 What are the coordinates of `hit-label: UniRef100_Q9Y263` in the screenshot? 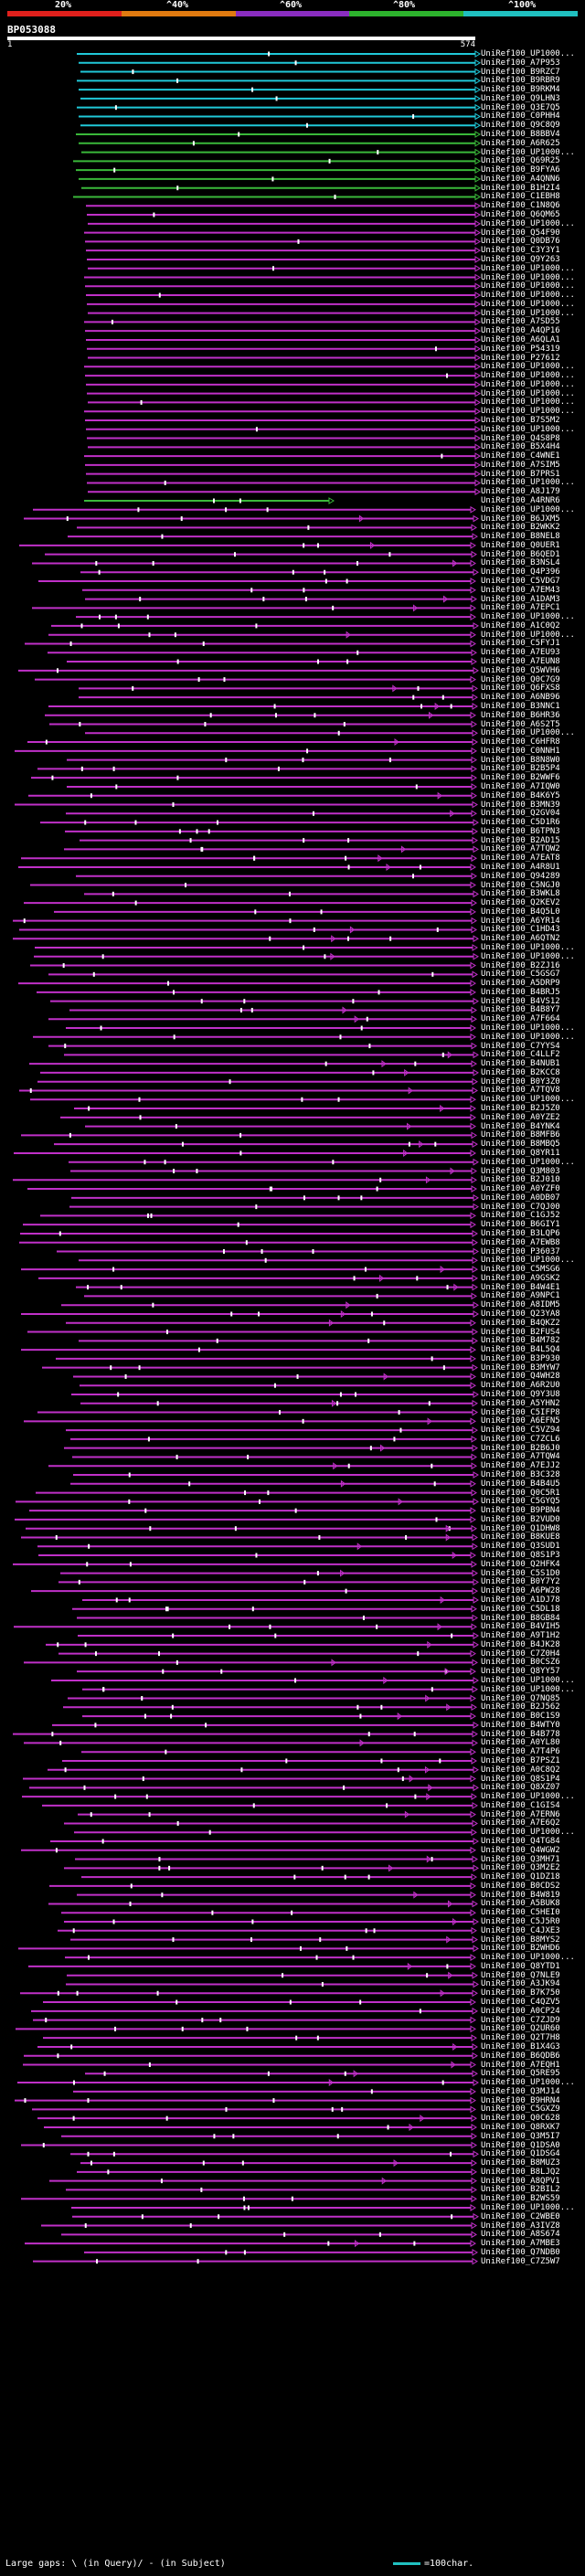 It's located at (520, 259).